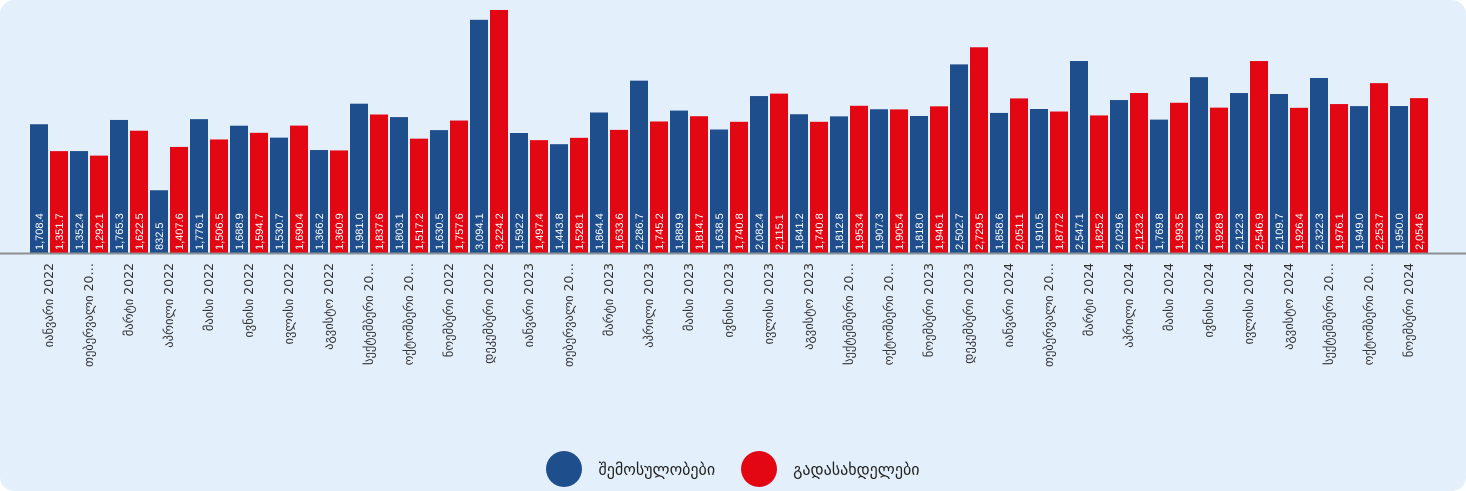  Describe the element at coordinates (759, 469) in the screenshot. I see `legend-swatch-expenses` at that location.